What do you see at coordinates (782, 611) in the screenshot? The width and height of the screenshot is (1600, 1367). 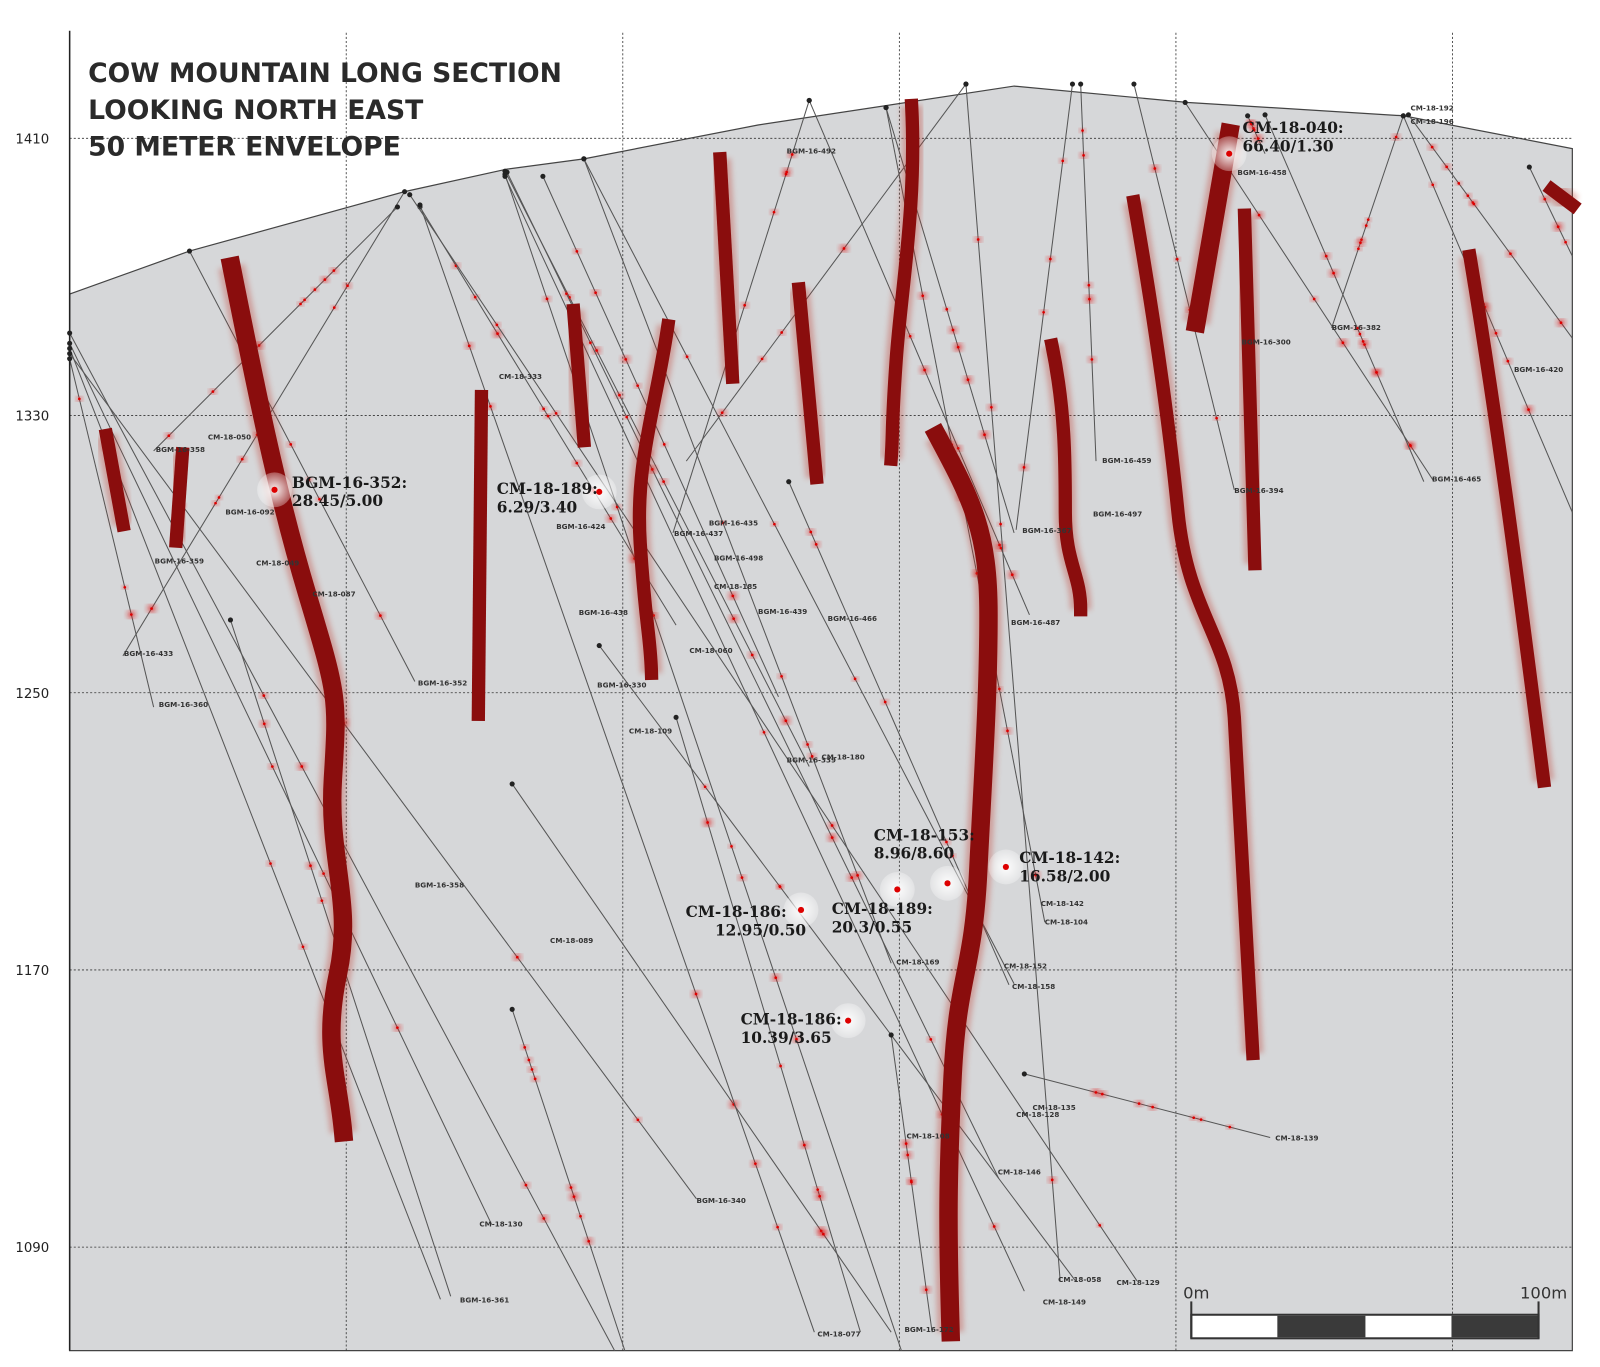 I see `hole-label: BGM-16-439` at bounding box center [782, 611].